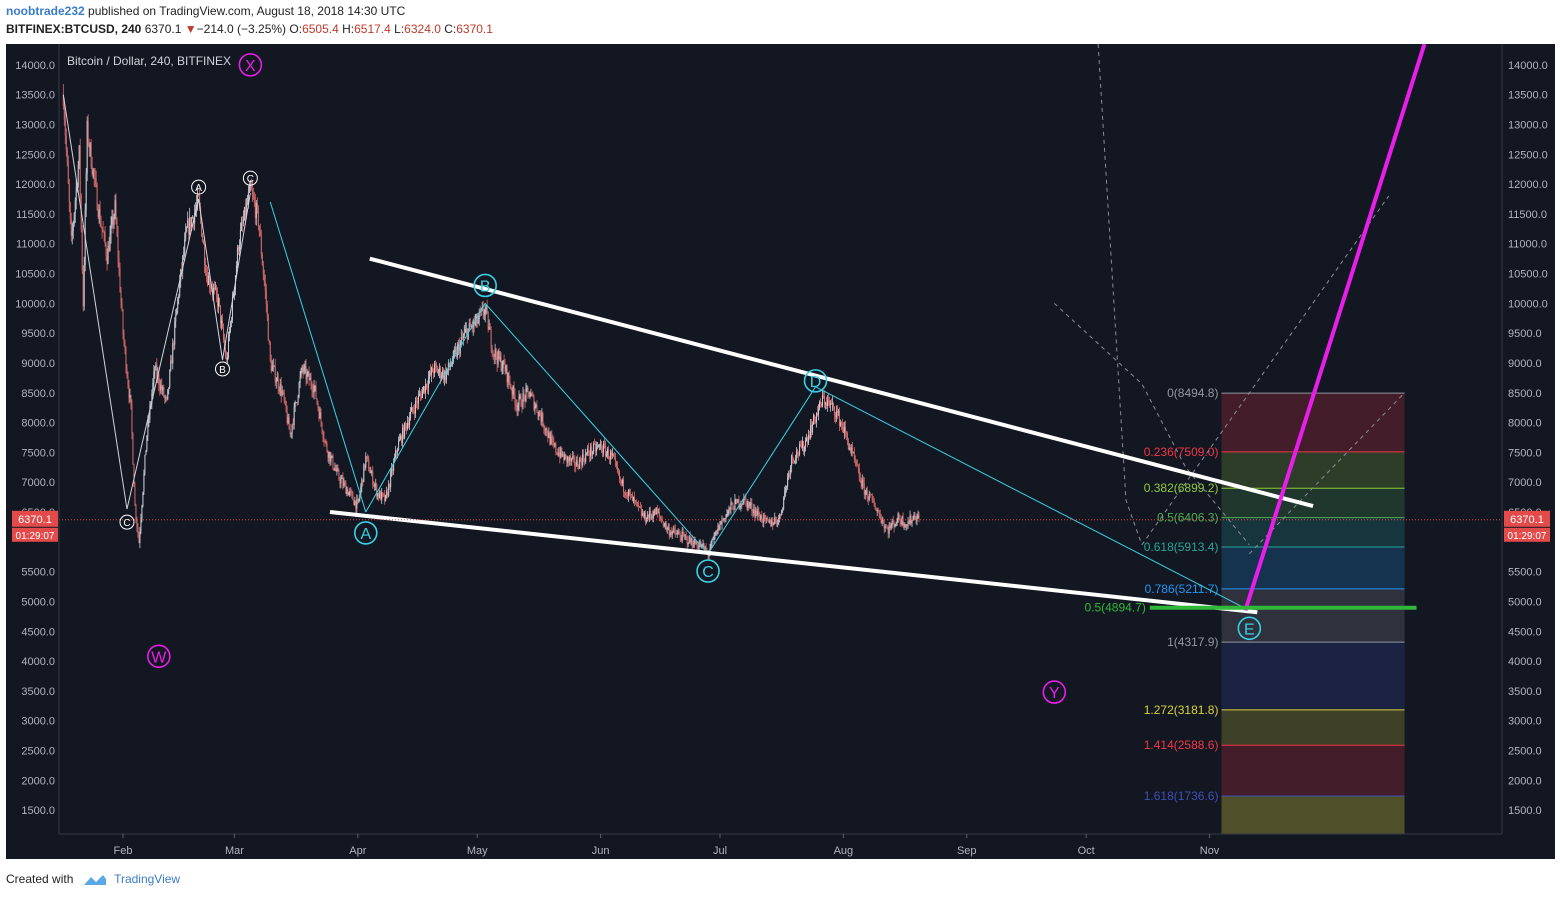 The image size is (1560, 897). I want to click on y-tick-label-right: 12500.0, so click(1528, 155).